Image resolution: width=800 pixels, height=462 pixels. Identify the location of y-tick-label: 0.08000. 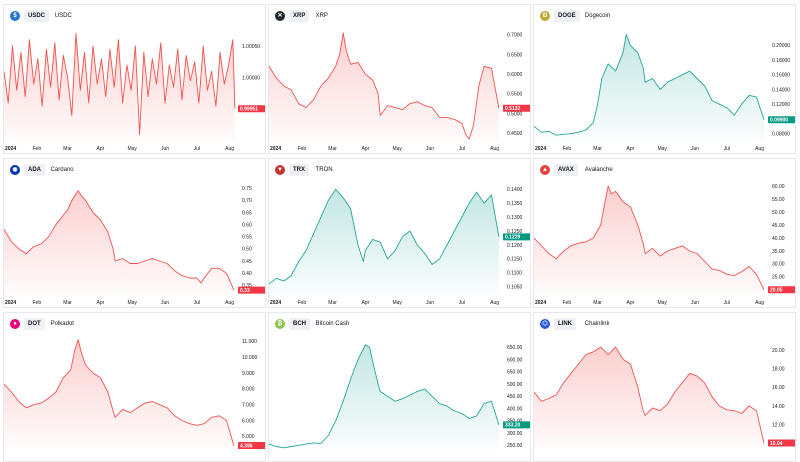
(781, 134).